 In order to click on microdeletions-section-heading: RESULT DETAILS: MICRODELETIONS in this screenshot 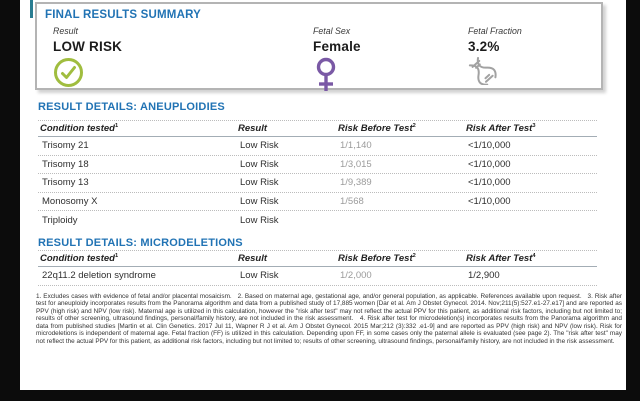, I will do `click(140, 243)`.